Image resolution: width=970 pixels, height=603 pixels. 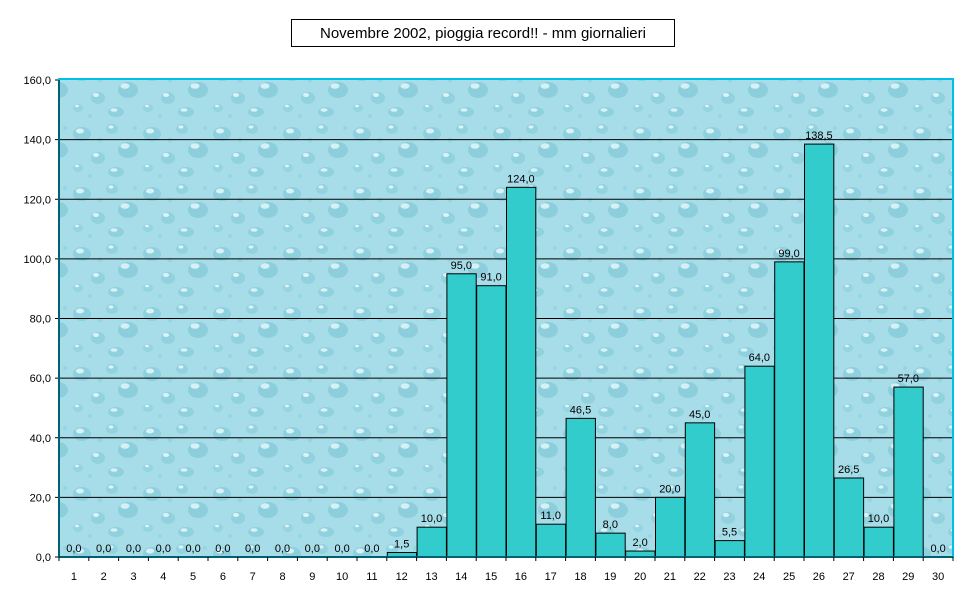 What do you see at coordinates (819, 577) in the screenshot?
I see `x-tick-label: 26` at bounding box center [819, 577].